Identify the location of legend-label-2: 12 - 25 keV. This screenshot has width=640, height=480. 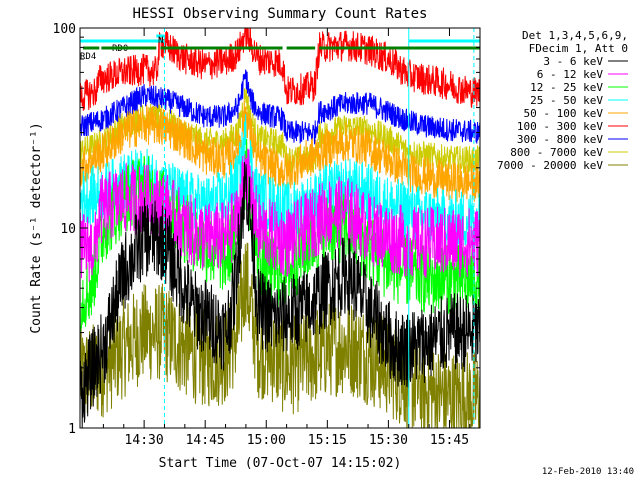
(566, 87).